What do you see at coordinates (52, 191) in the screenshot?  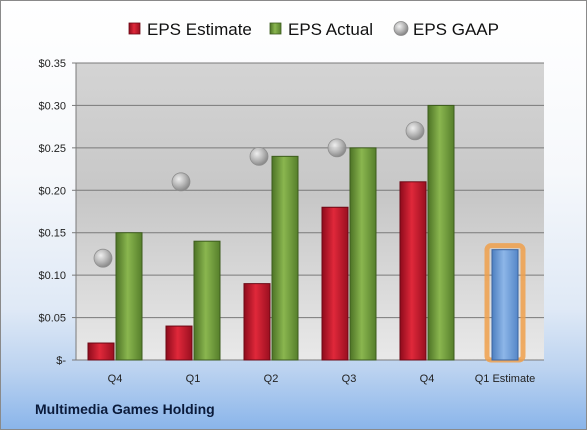 I see `y-tick-label: $0.20` at bounding box center [52, 191].